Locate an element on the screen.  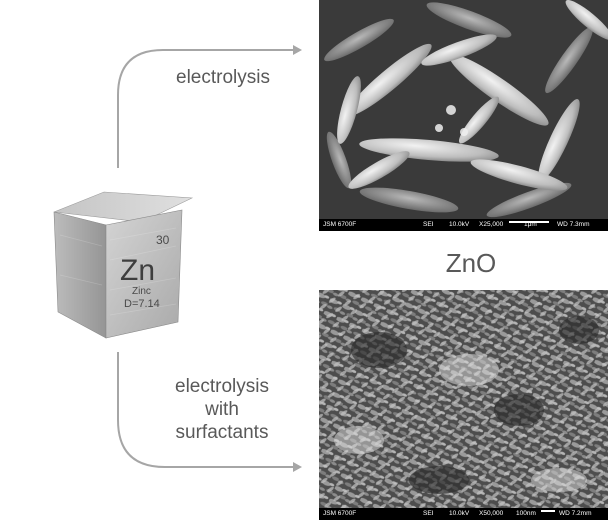
sem-working-distance: WD 7.3mm is located at coordinates (573, 224).